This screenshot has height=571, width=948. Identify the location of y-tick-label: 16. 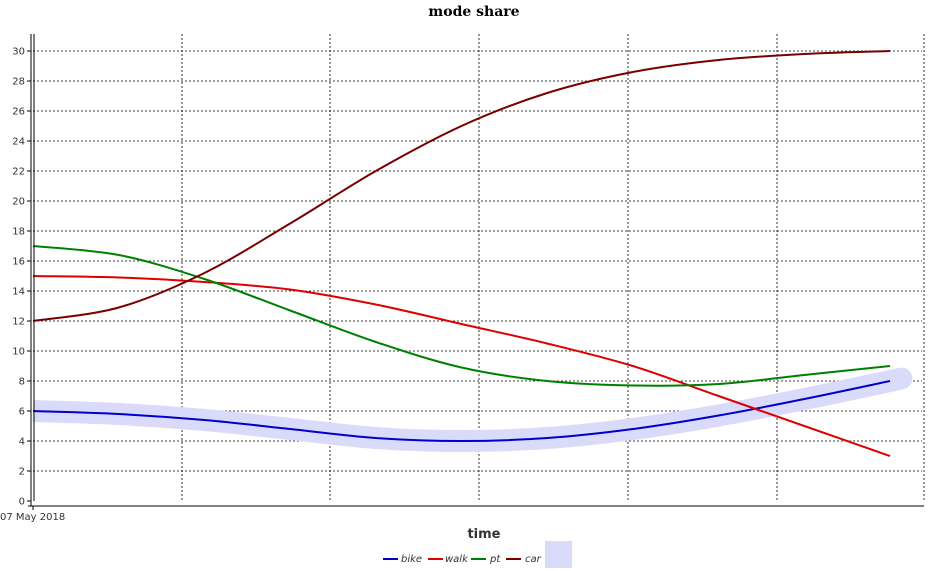
(18, 262).